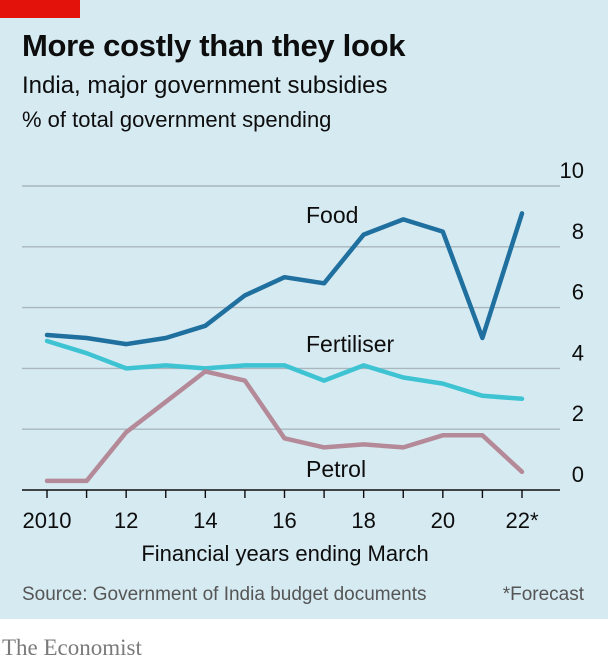 Image resolution: width=608 pixels, height=662 pixels. Describe the element at coordinates (47, 520) in the screenshot. I see `x-tick-label: 2010` at that location.